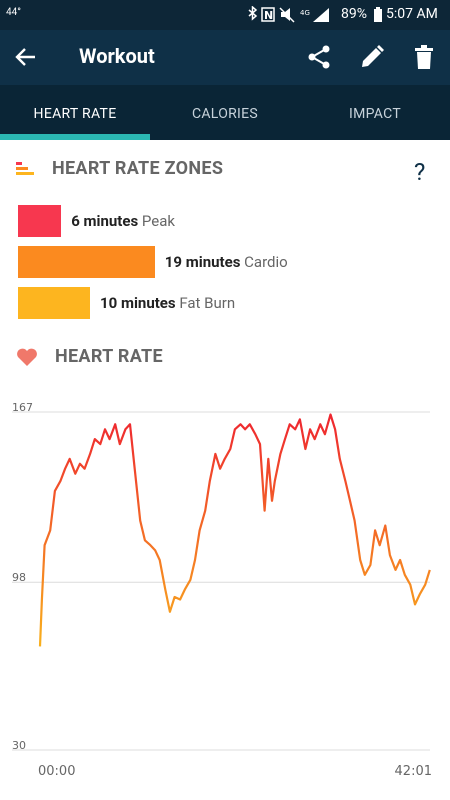 Image resolution: width=450 pixels, height=800 pixels. I want to click on y-tick-label: 30, so click(19, 745).